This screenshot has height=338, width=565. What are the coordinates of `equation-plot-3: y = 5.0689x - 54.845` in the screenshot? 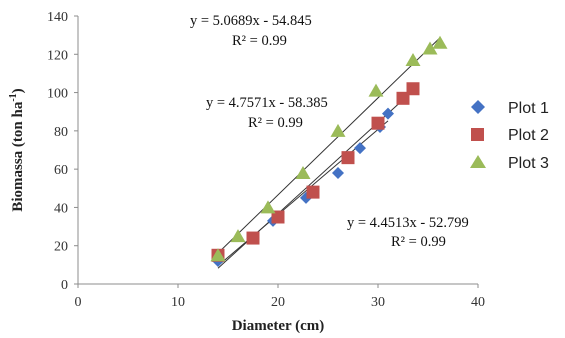 It's located at (251, 21).